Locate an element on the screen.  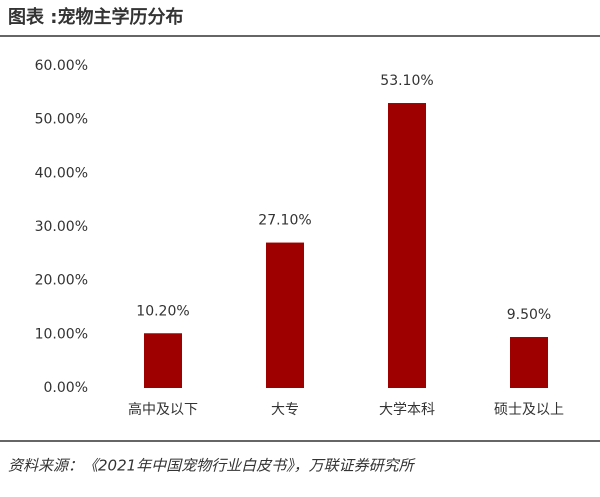
chart-title: 图表 :宠物主学历分布 is located at coordinates (95, 17).